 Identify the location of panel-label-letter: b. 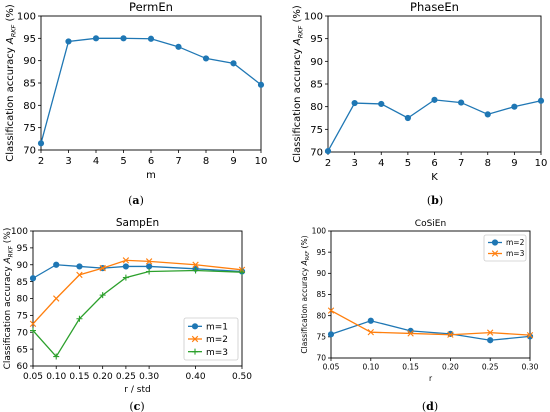
(435, 200).